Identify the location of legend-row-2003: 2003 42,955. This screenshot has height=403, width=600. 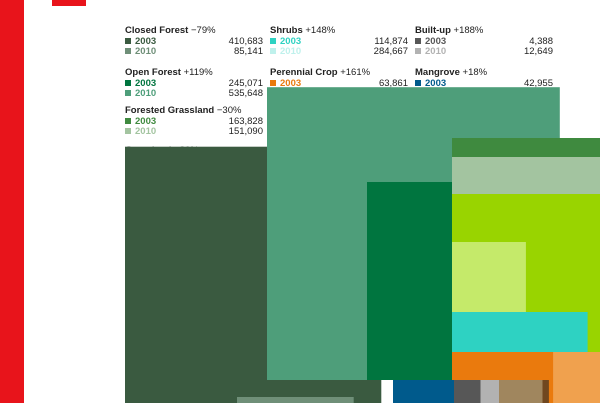
(484, 84).